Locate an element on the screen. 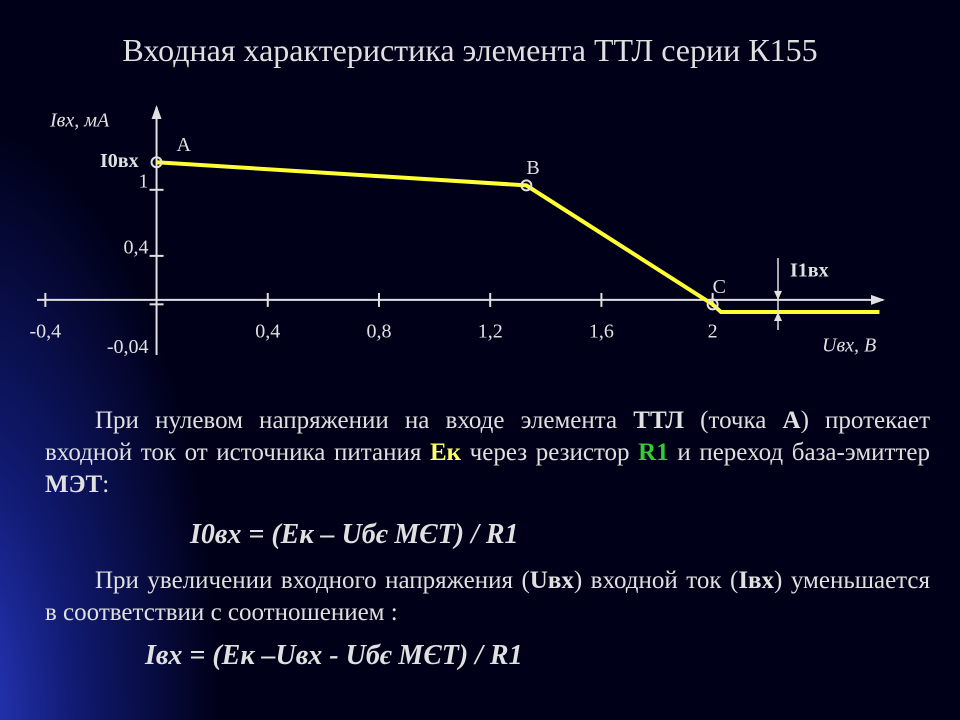 The width and height of the screenshot is (960, 720). x-tick-label: 1,2 is located at coordinates (490, 332).